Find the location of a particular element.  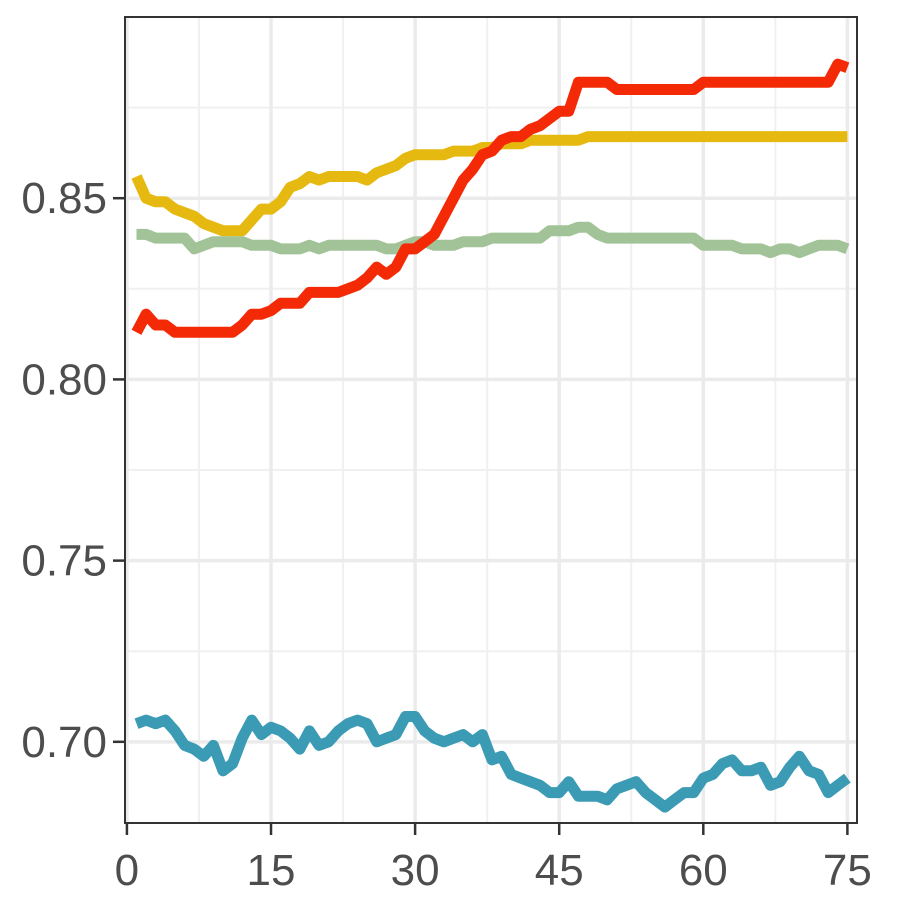

x-tick-label: 45 is located at coordinates (559, 870).